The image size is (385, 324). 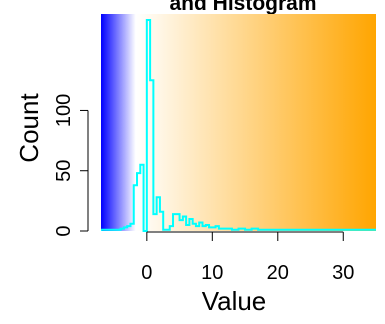 What do you see at coordinates (242, 7) in the screenshot?
I see `chart-title: and Histogram` at bounding box center [242, 7].